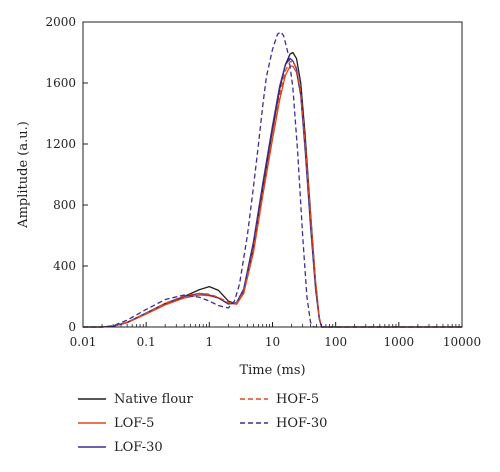 This screenshot has height=472, width=500. What do you see at coordinates (60, 83) in the screenshot?
I see `y-tick-label: 1600` at bounding box center [60, 83].